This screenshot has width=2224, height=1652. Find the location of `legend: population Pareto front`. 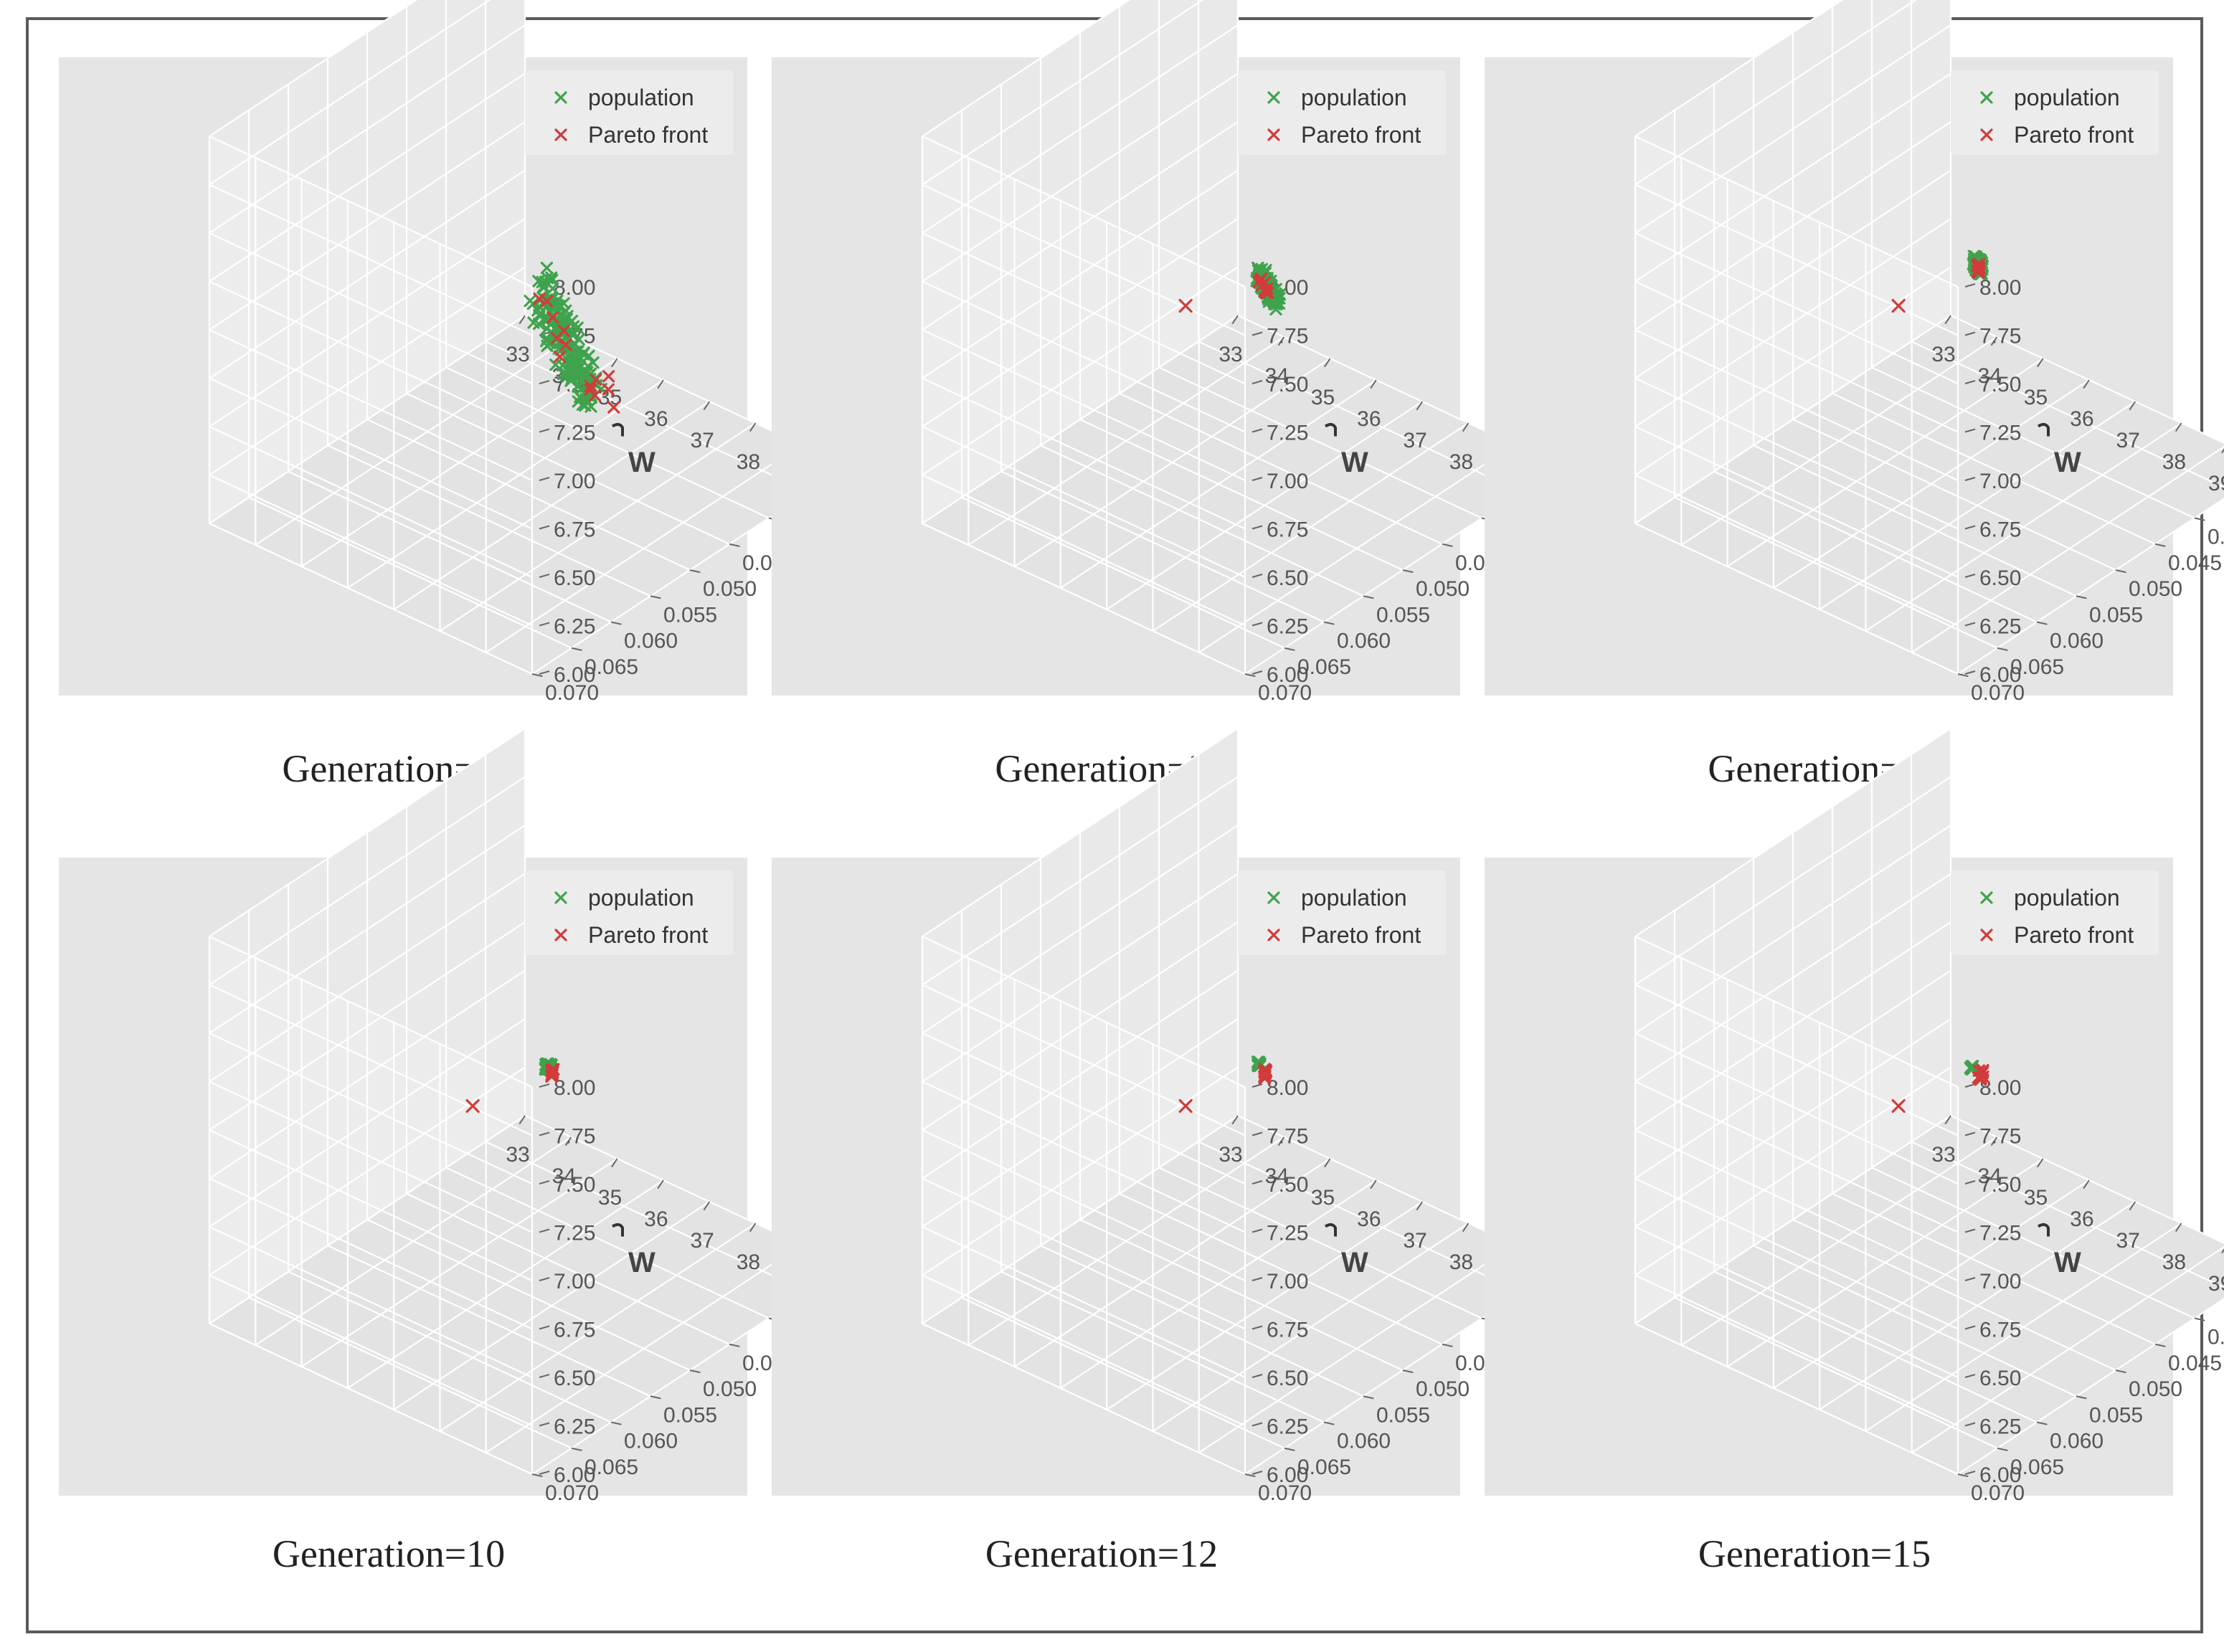

legend: population Pareto front is located at coordinates (1342, 112).